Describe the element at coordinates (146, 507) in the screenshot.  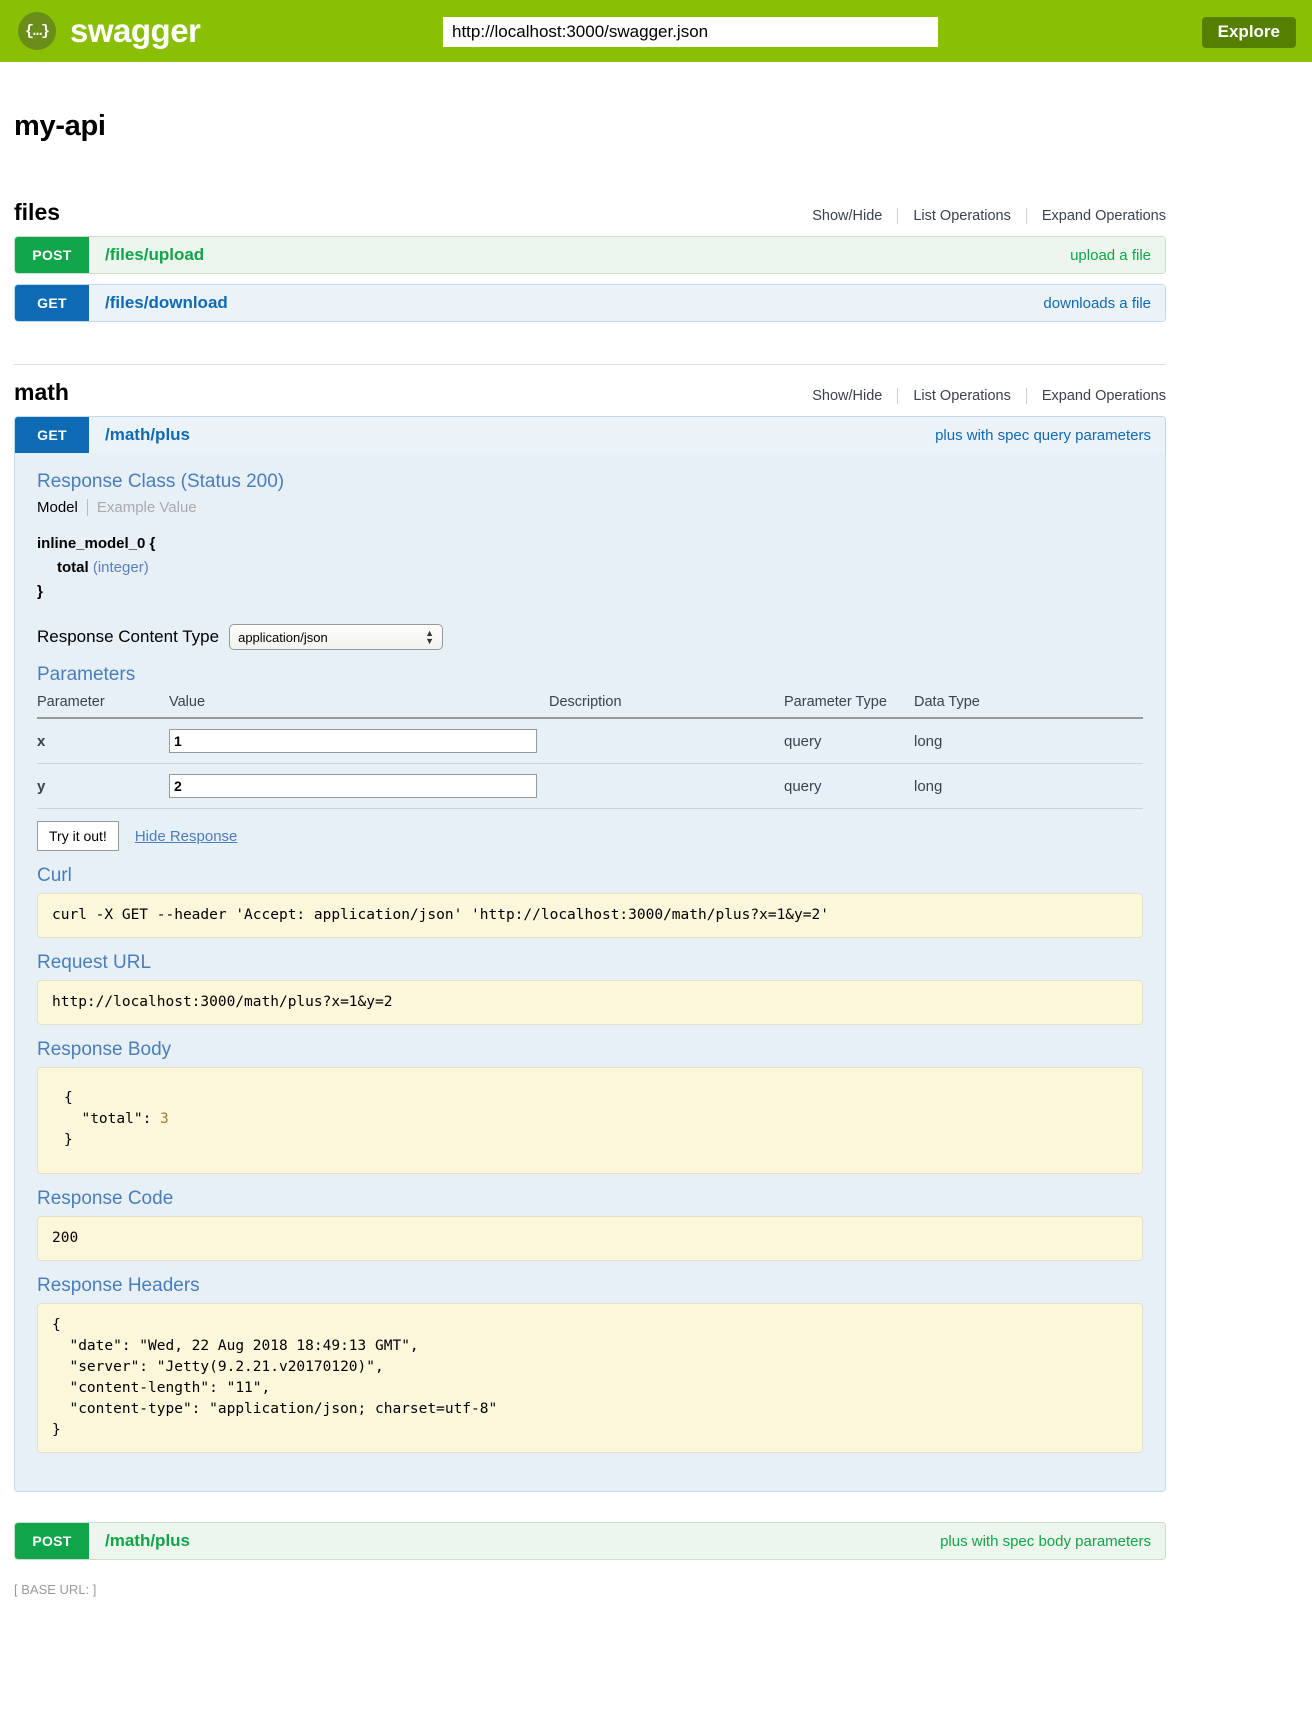
I see `tab-example-value: Example Value` at that location.